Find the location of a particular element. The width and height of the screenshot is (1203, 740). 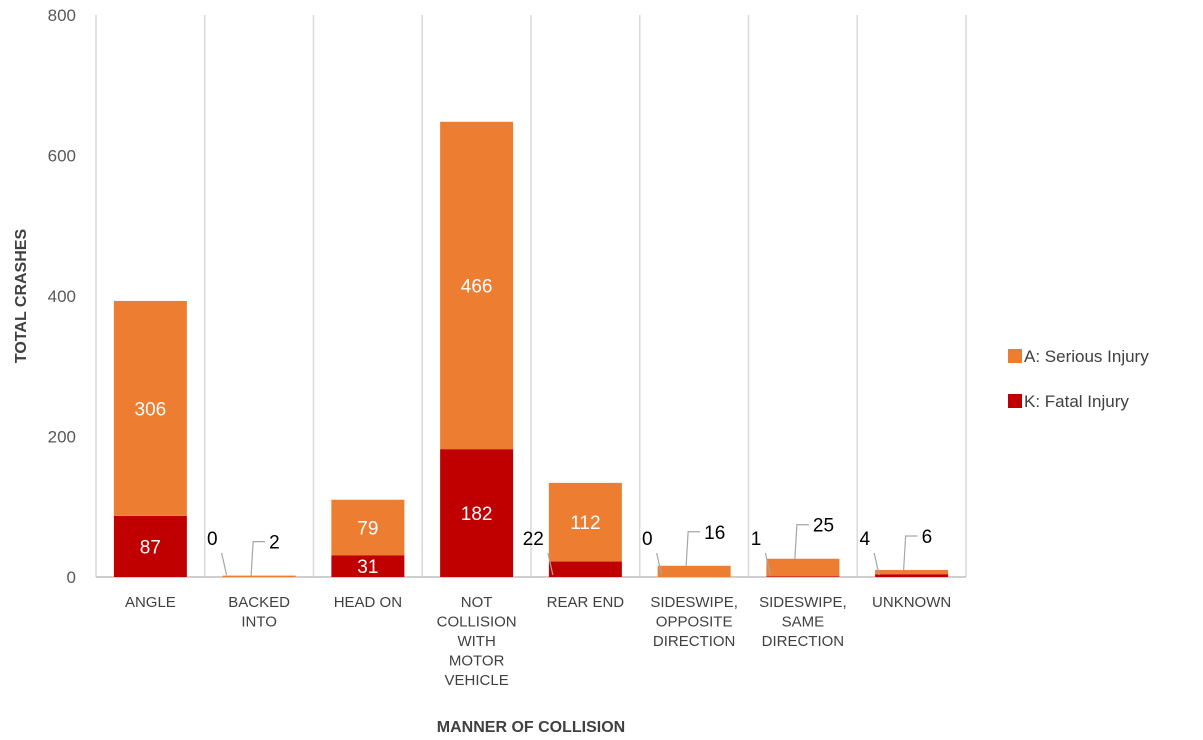

x-category-label: NOT COLLISION WITH MOTOR VEHICLE is located at coordinates (477, 641).